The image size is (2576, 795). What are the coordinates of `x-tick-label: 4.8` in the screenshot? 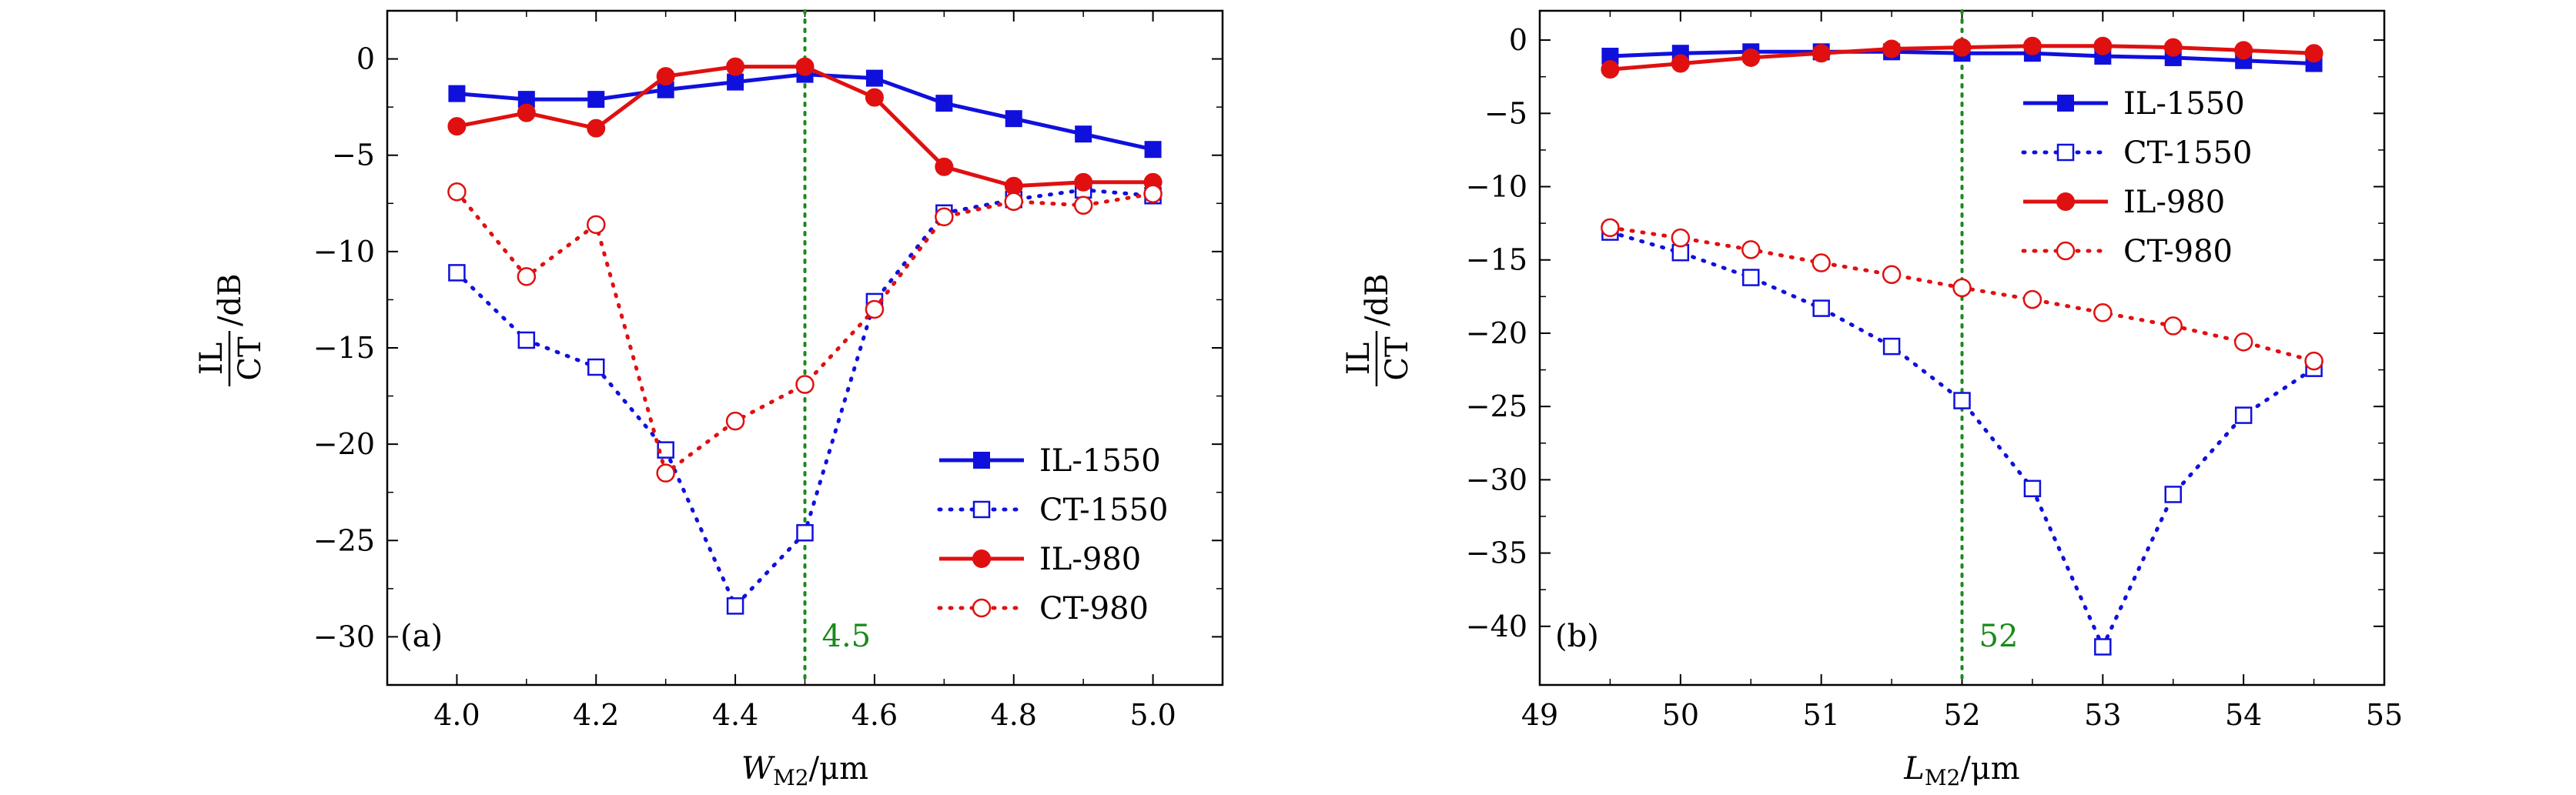 It's located at (1014, 715).